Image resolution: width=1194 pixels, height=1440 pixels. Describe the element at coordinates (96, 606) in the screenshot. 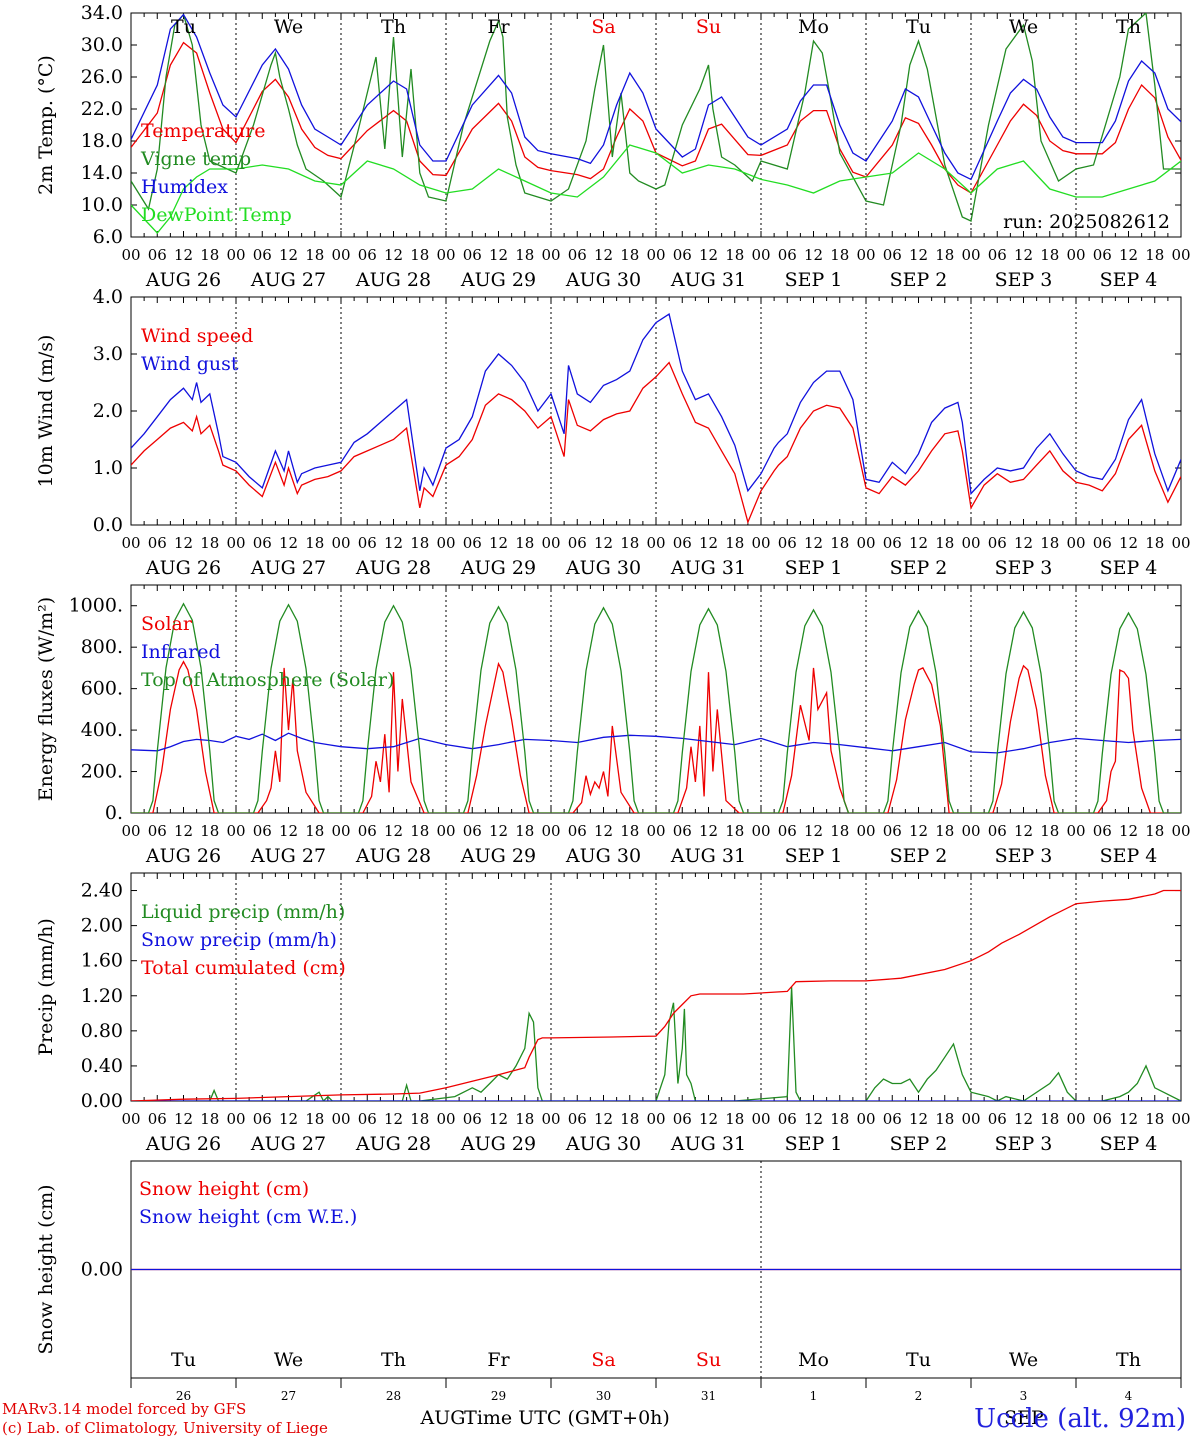

I see `y-tick-label: 1000.` at that location.